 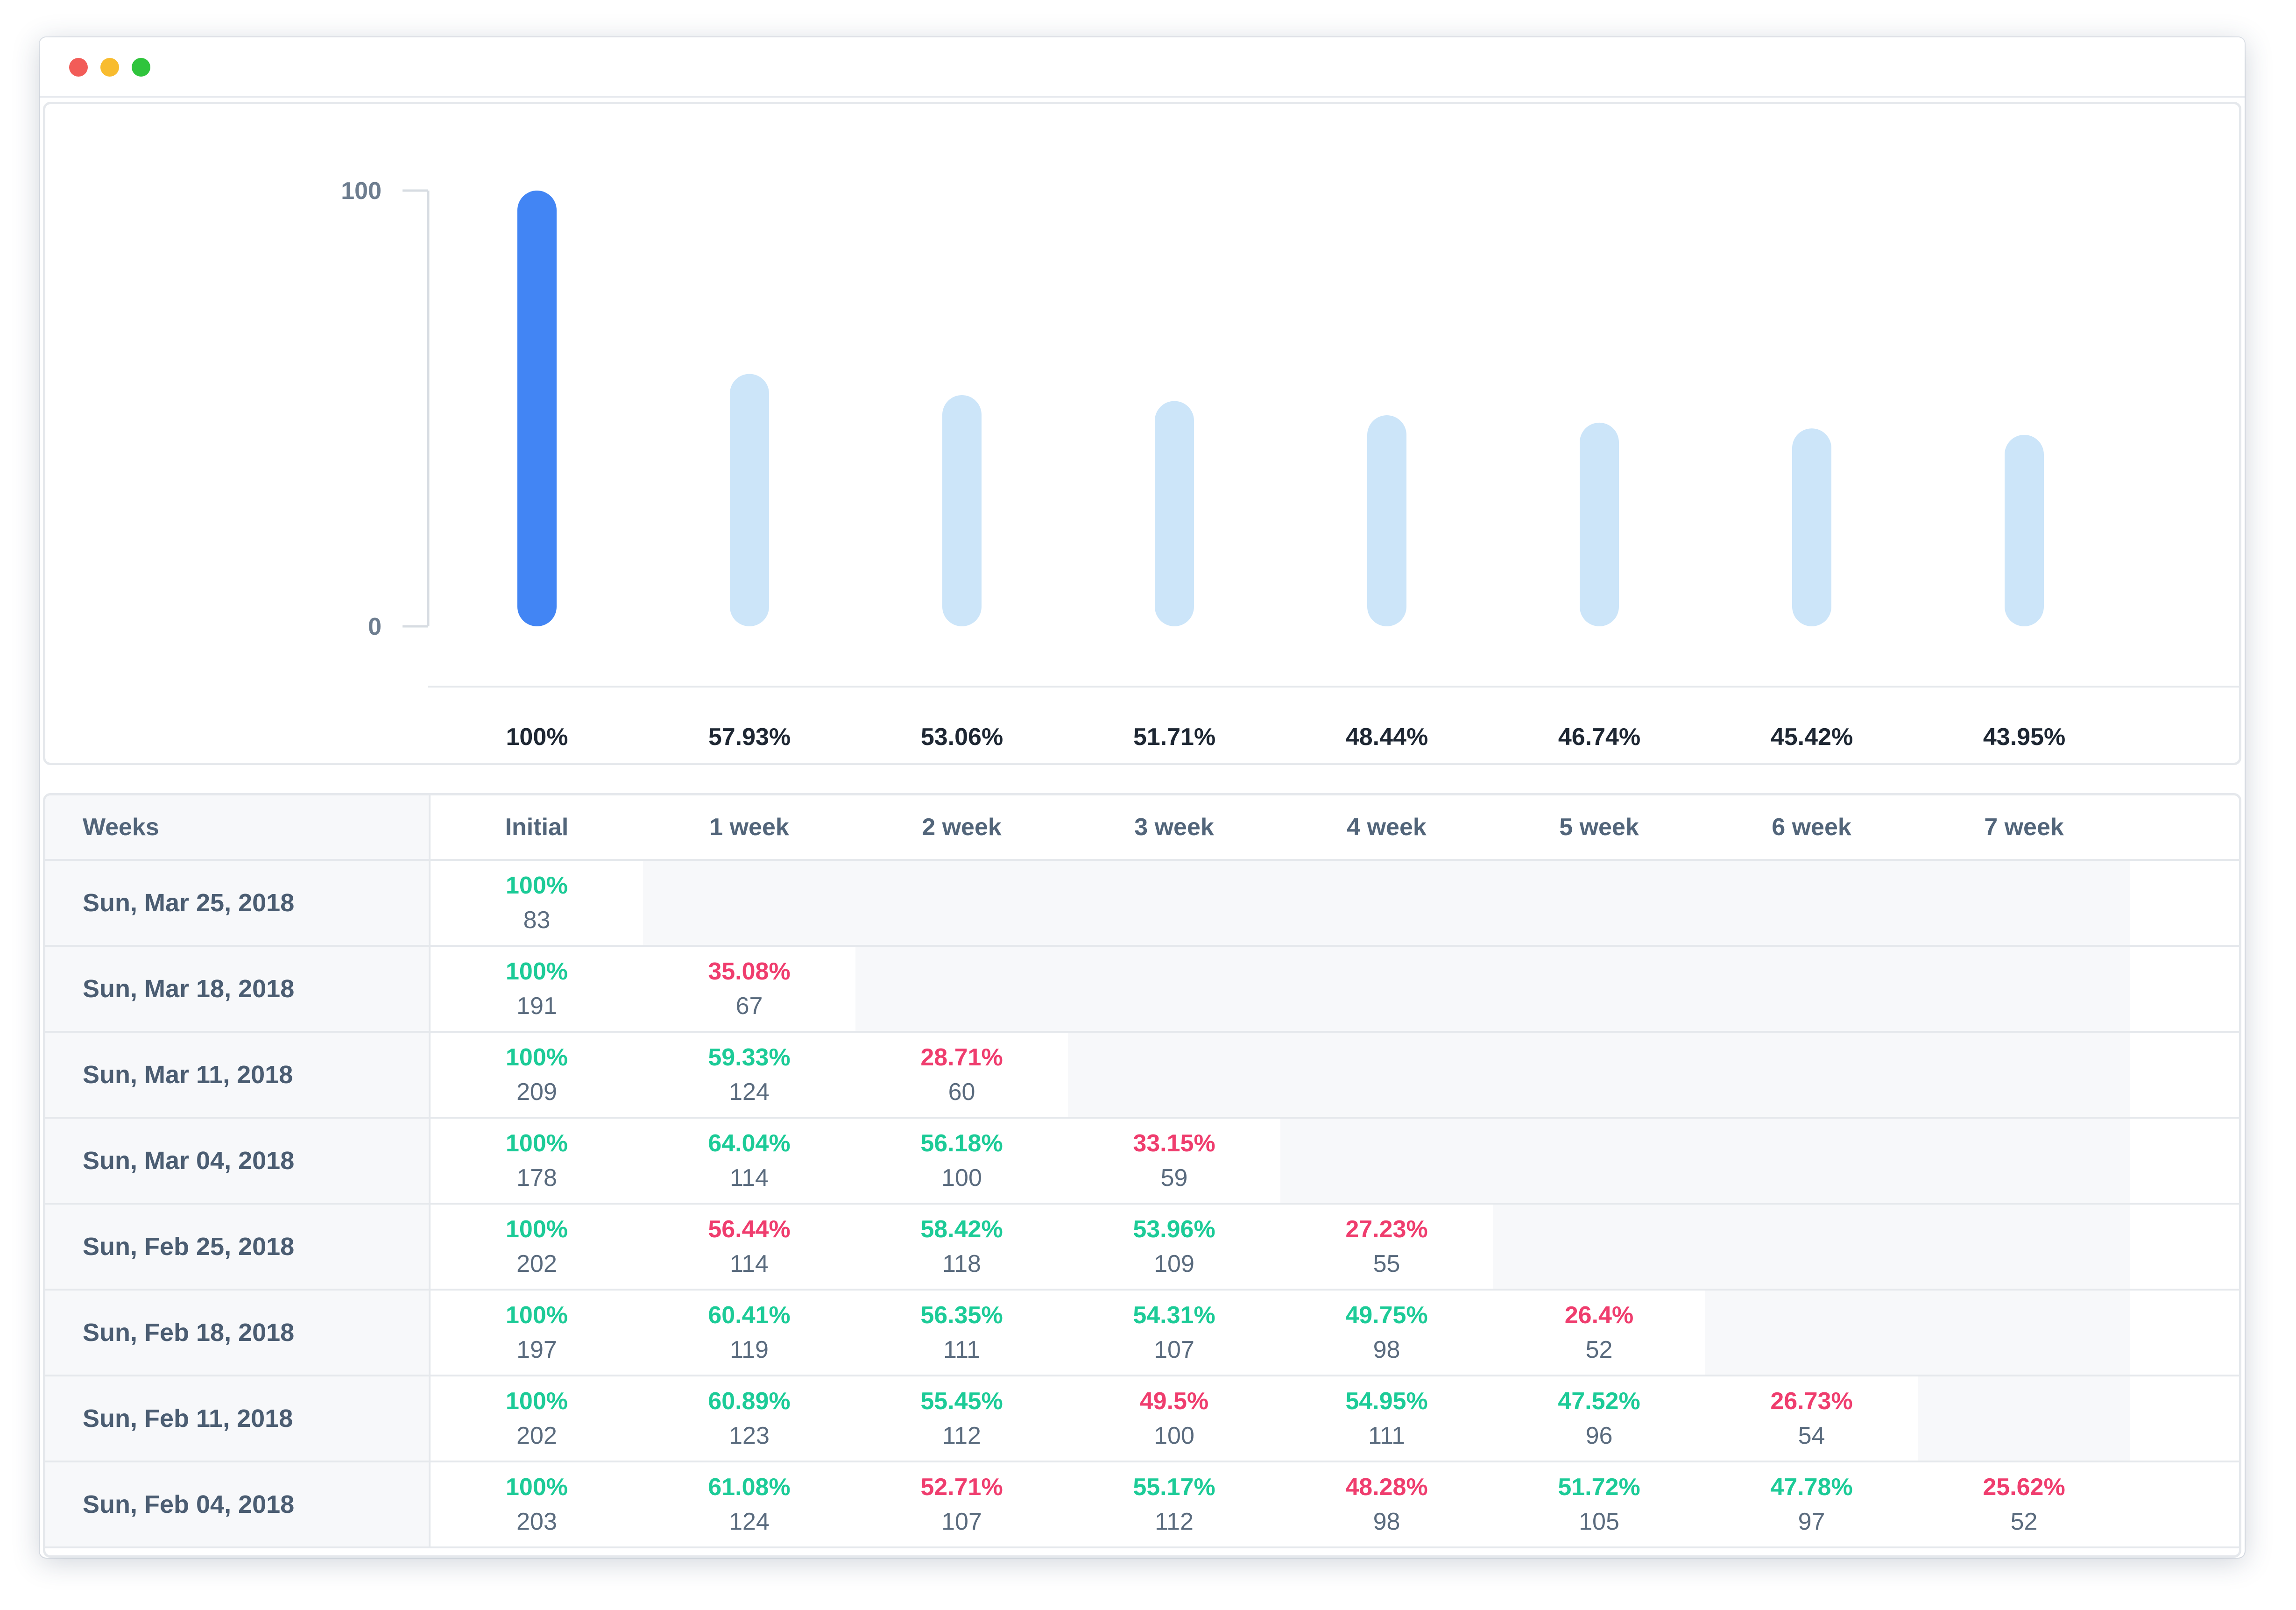 I want to click on retention-percent: 56.18%, so click(x=962, y=1143).